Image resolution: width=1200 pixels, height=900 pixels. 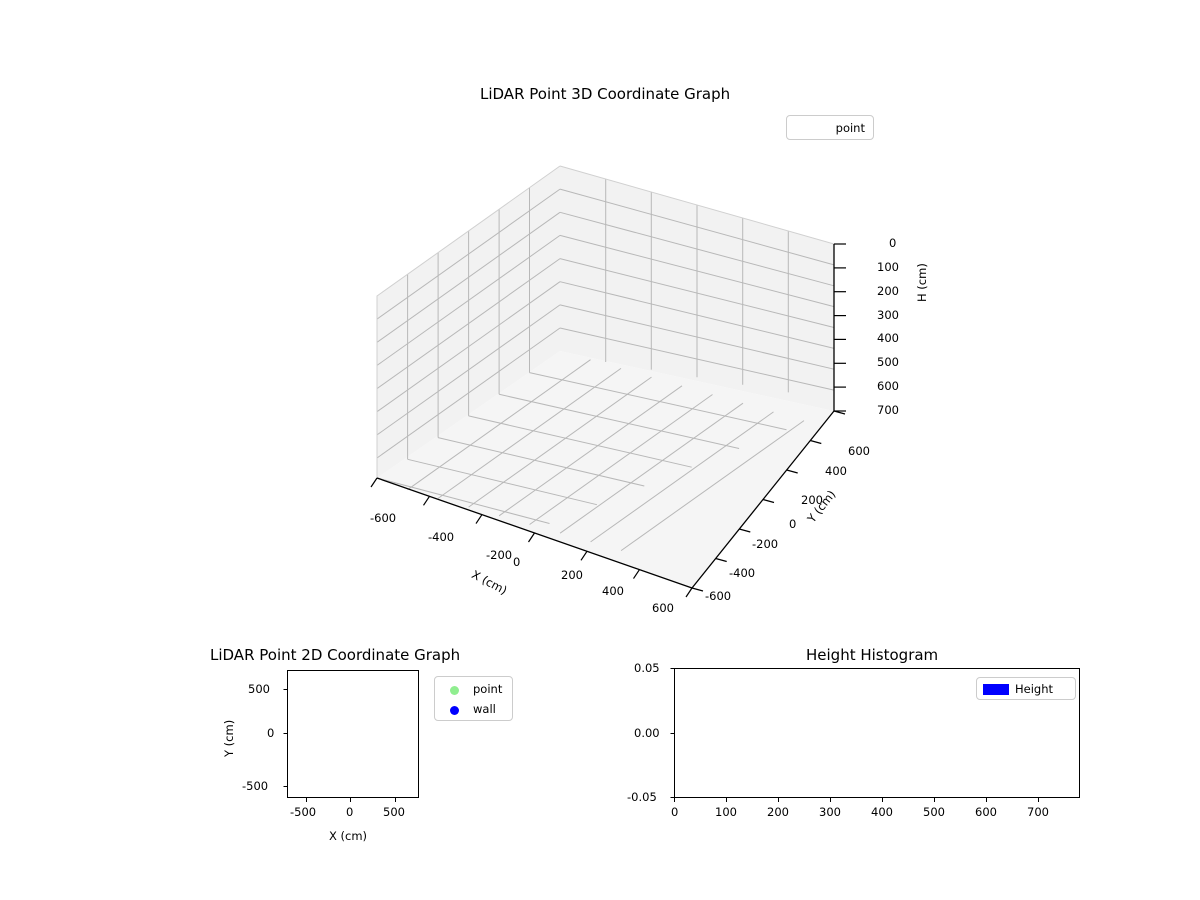 I want to click on wall-marker-icon, so click(x=454, y=709).